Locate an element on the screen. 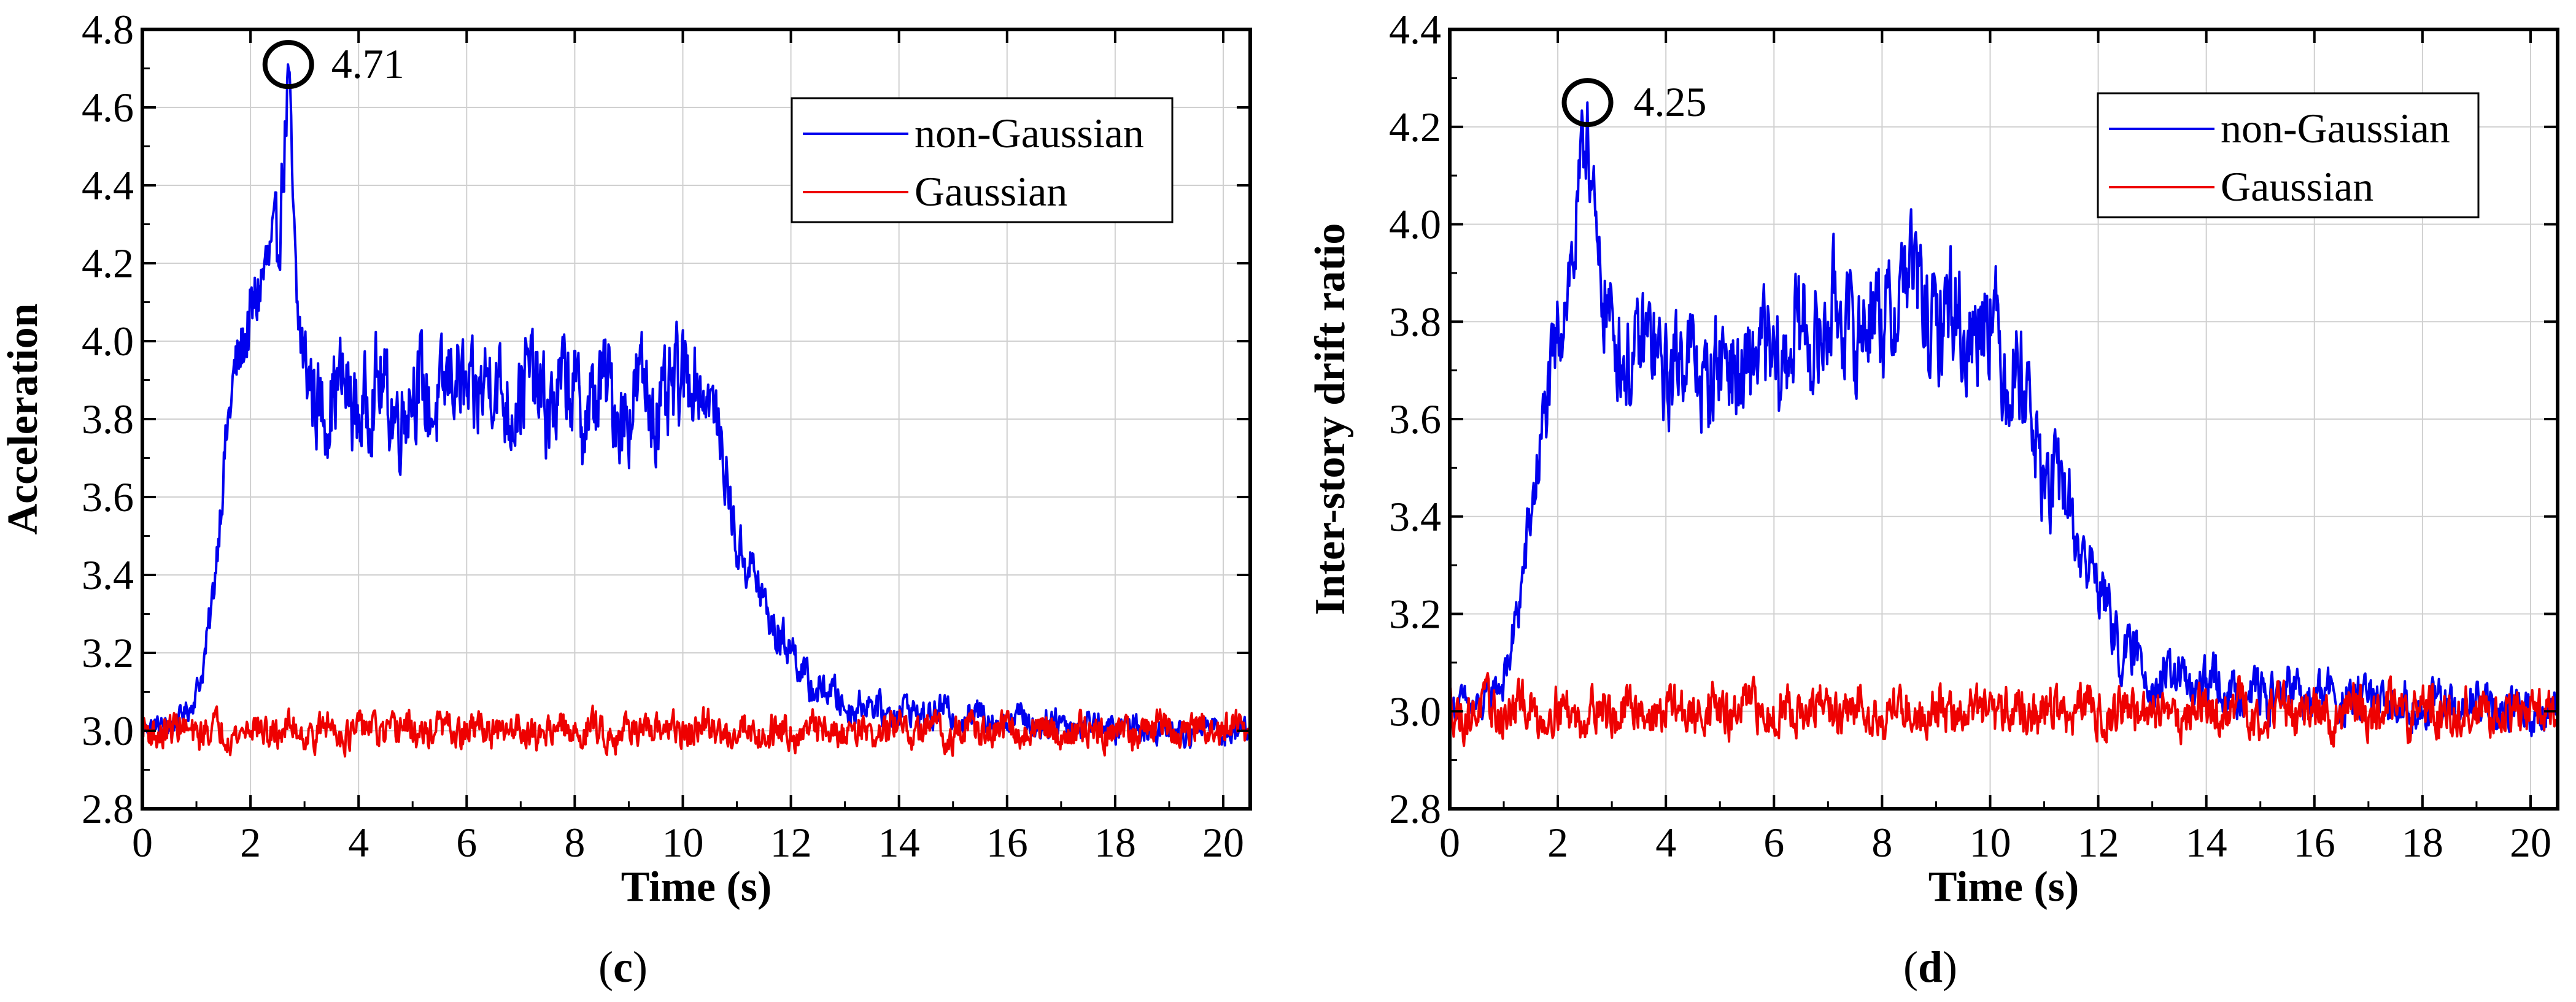  peak-value-label: 4.71 is located at coordinates (367, 64).